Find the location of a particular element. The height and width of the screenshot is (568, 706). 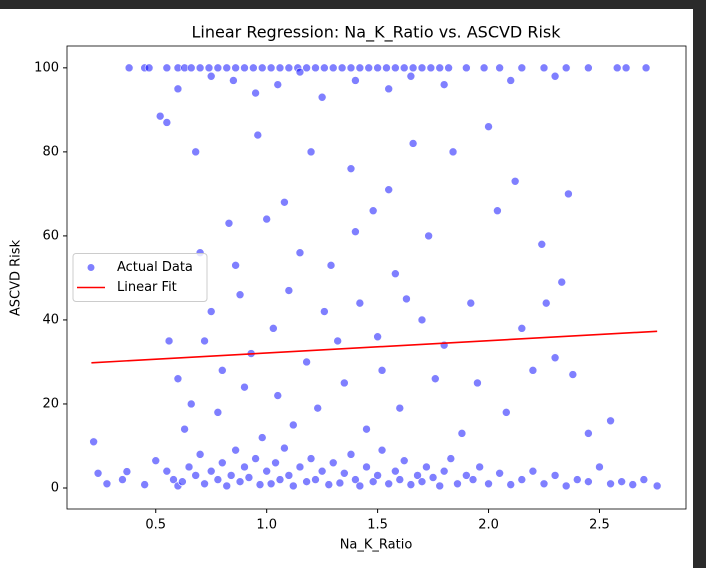

x-tick-label: 1.5 is located at coordinates (377, 525).